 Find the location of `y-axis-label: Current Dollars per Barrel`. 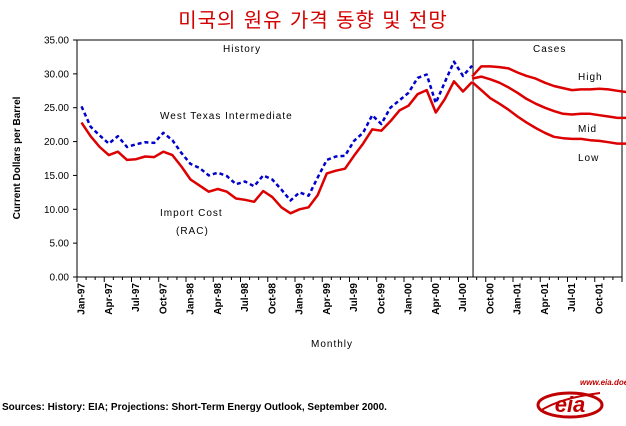

y-axis-label: Current Dollars per Barrel is located at coordinates (17, 157).